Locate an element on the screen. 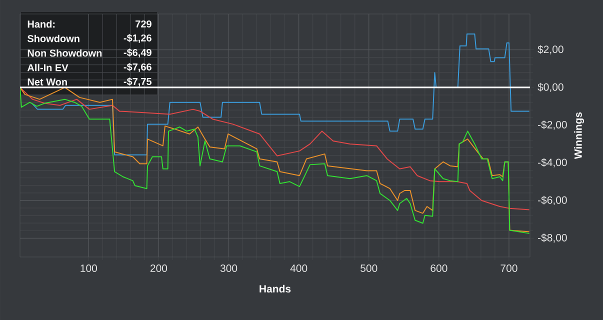  annotation: -$1,26 is located at coordinates (138, 38).